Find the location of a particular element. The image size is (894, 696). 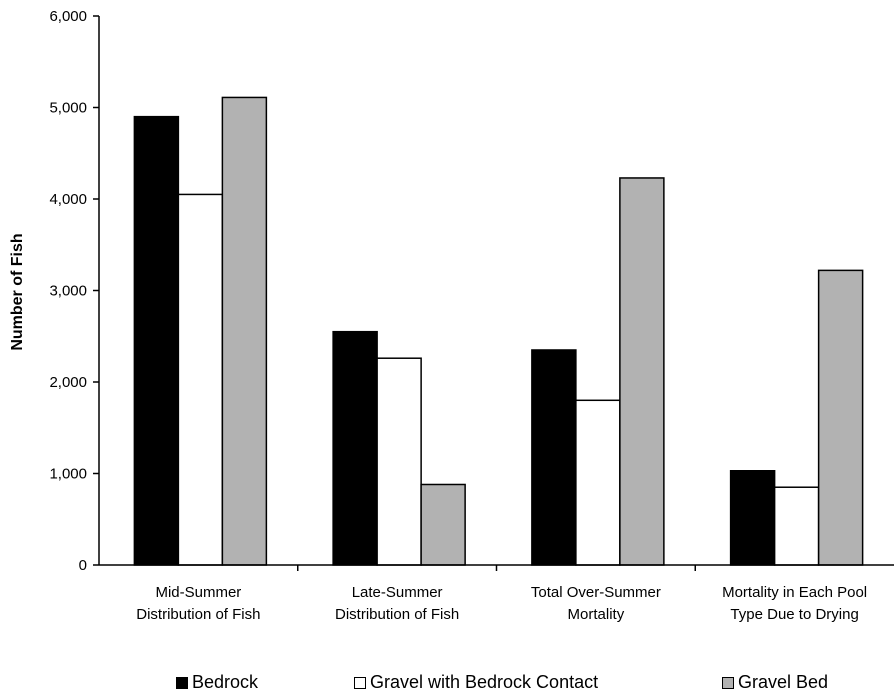

legend-swatch-gravel-with-bedrock-contact is located at coordinates (360, 682).